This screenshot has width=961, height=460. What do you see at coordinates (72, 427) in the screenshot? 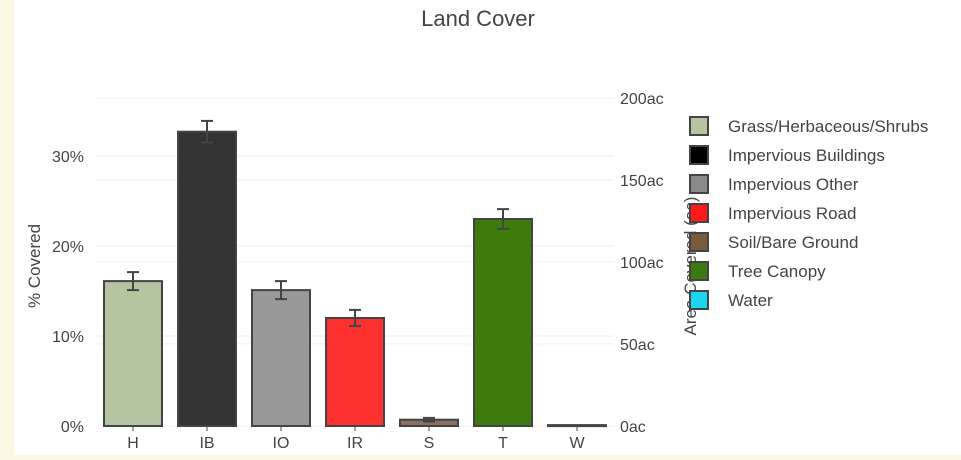
I see `y-tick-label: 0%` at bounding box center [72, 427].